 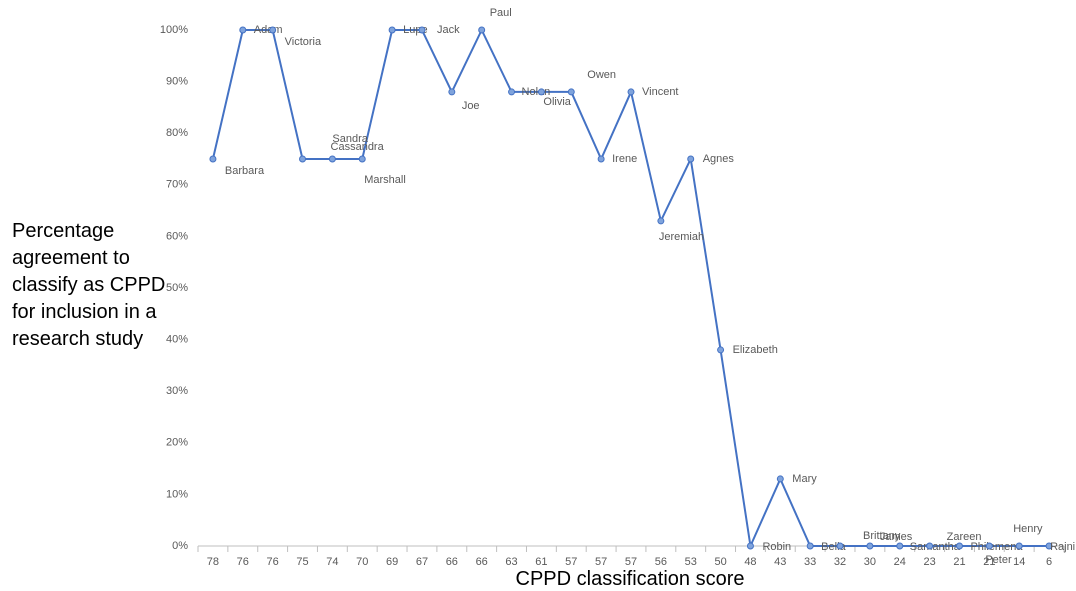 I want to click on x-tick-label: 24, so click(x=900, y=562).